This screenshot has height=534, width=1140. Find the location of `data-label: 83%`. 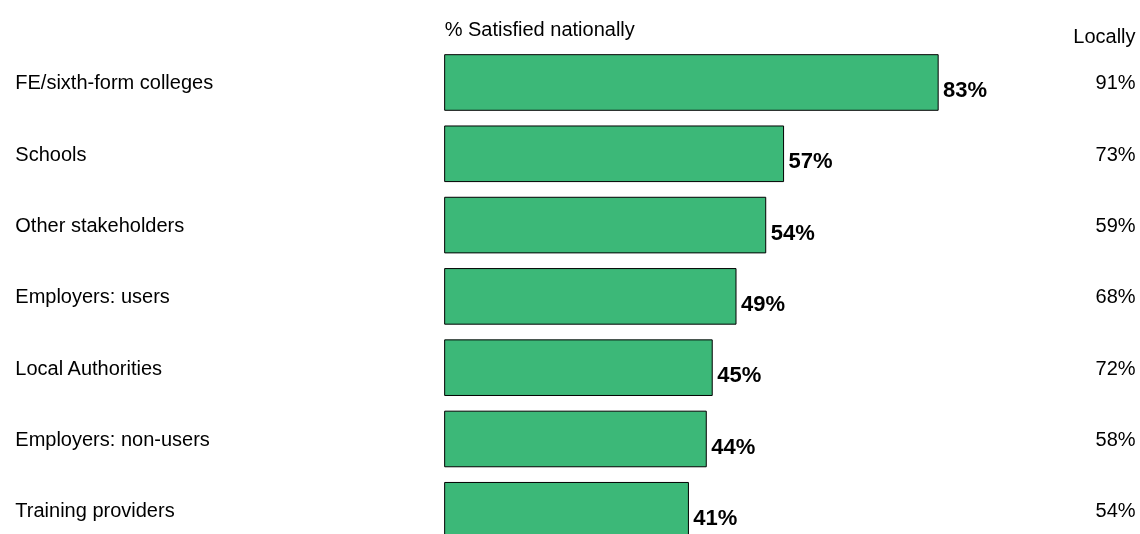

data-label: 83% is located at coordinates (965, 90).